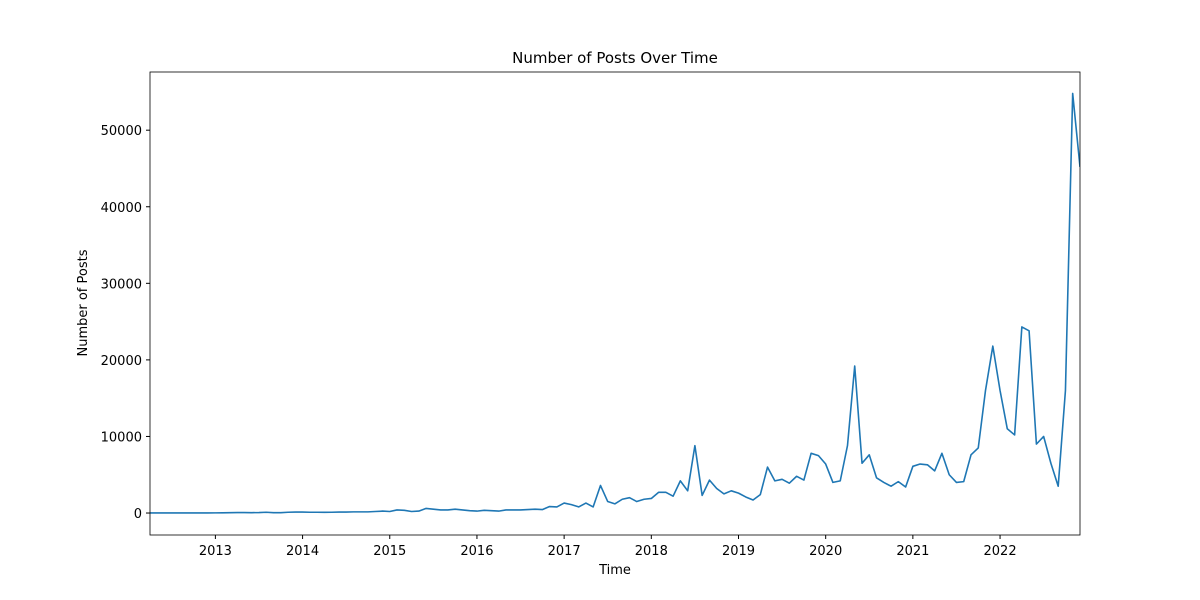 This screenshot has width=1200, height=600. I want to click on chart-title: Number of Posts Over Time, so click(615, 58).